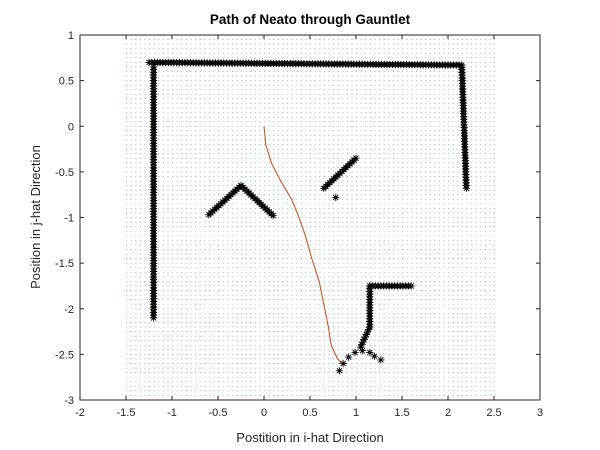 The height and width of the screenshot is (450, 600). What do you see at coordinates (64, 173) in the screenshot?
I see `y-tick-label: -0.5` at bounding box center [64, 173].